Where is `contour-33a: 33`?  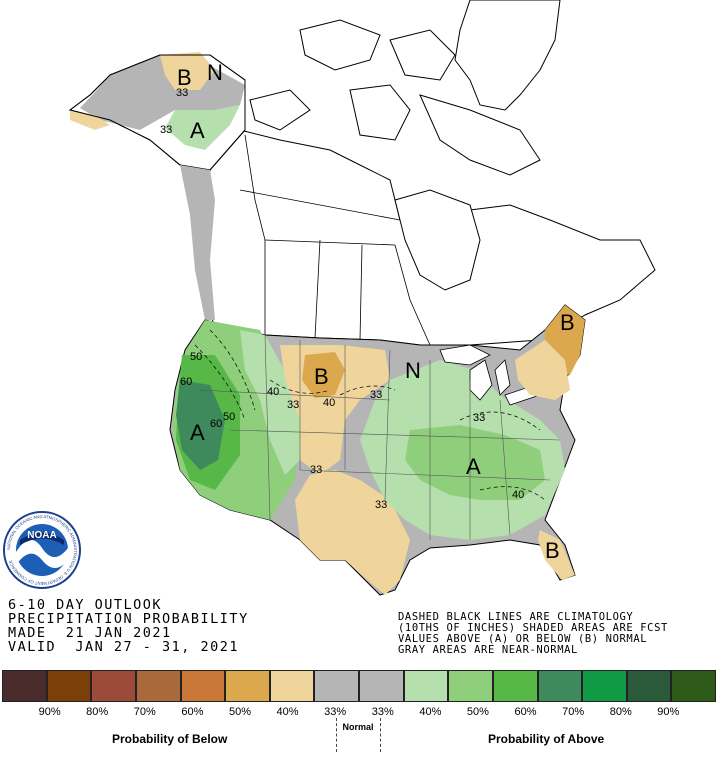
contour-33a: 33 is located at coordinates (293, 405).